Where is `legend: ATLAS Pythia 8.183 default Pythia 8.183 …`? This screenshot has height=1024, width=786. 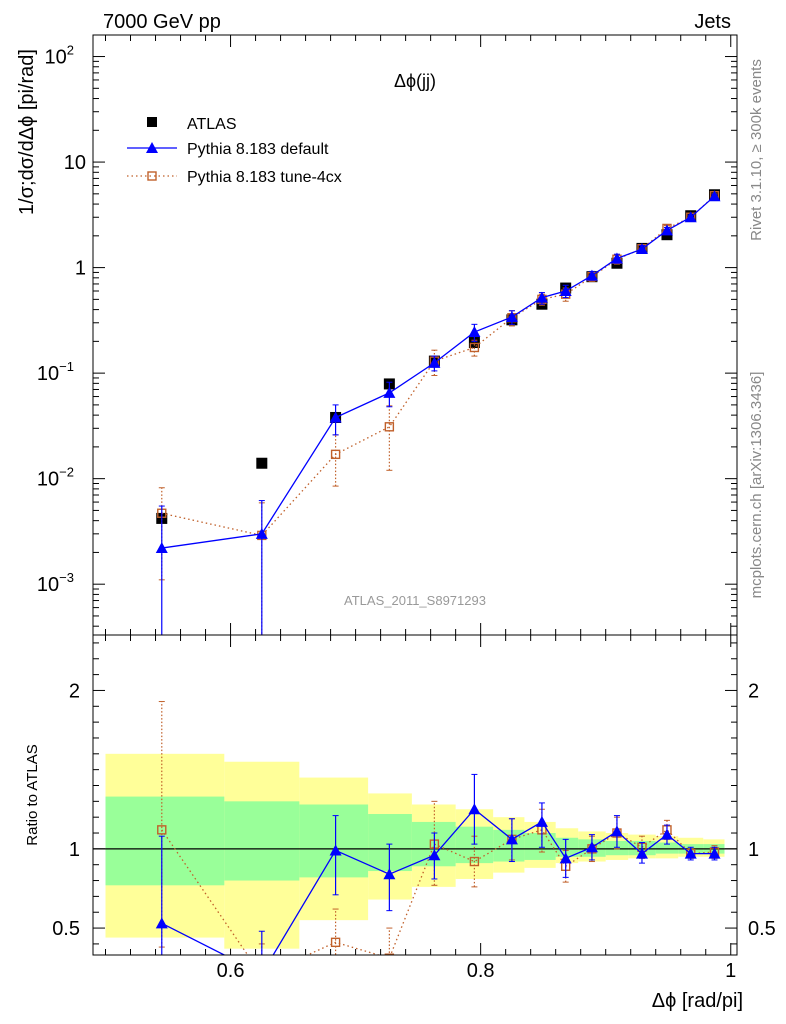
legend: ATLAS Pythia 8.183 default Pythia 8.183 … is located at coordinates (234, 151).